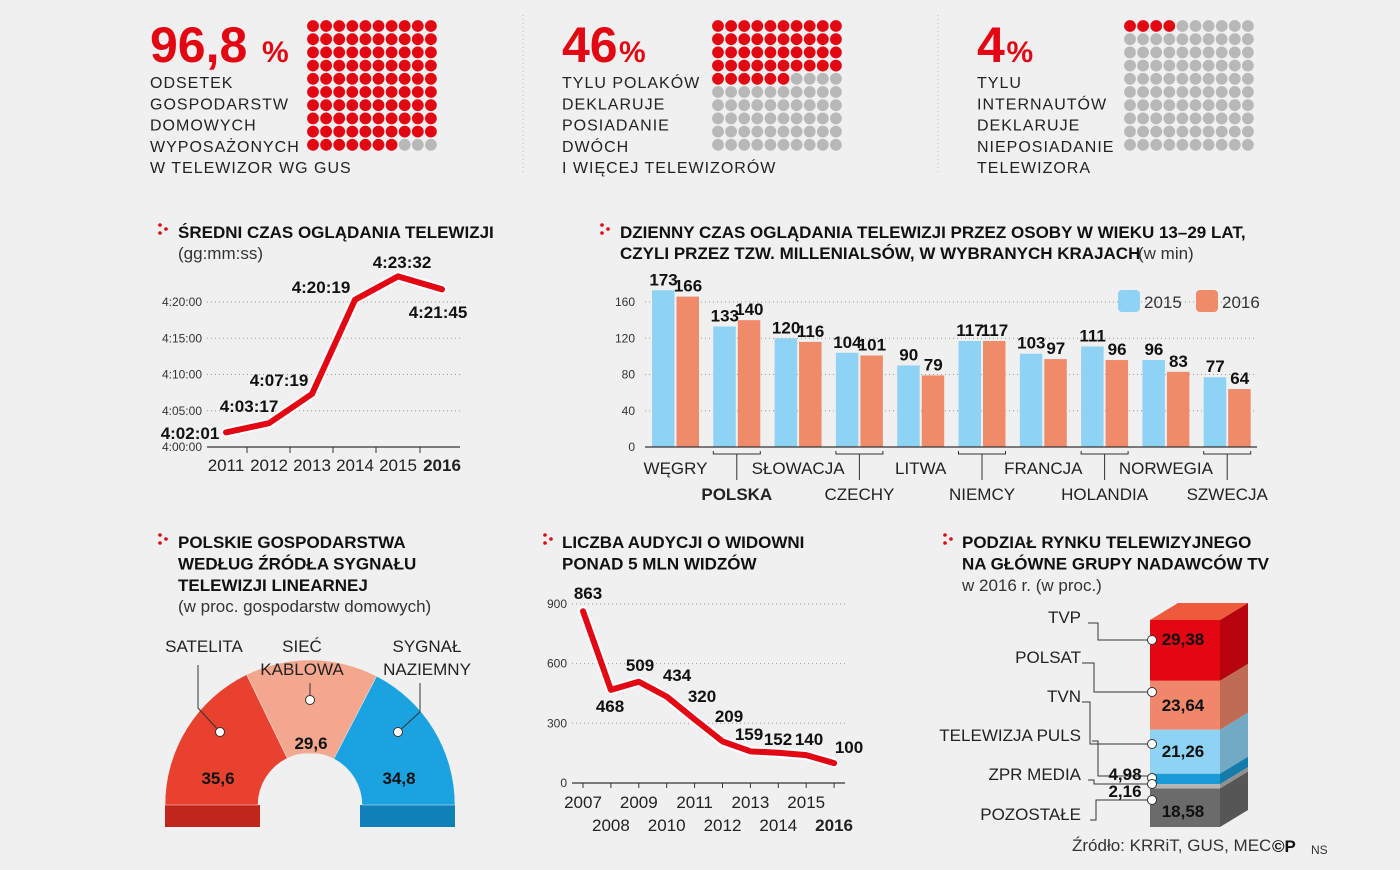  What do you see at coordinates (729, 716) in the screenshot?
I see `data-label: 209` at bounding box center [729, 716].